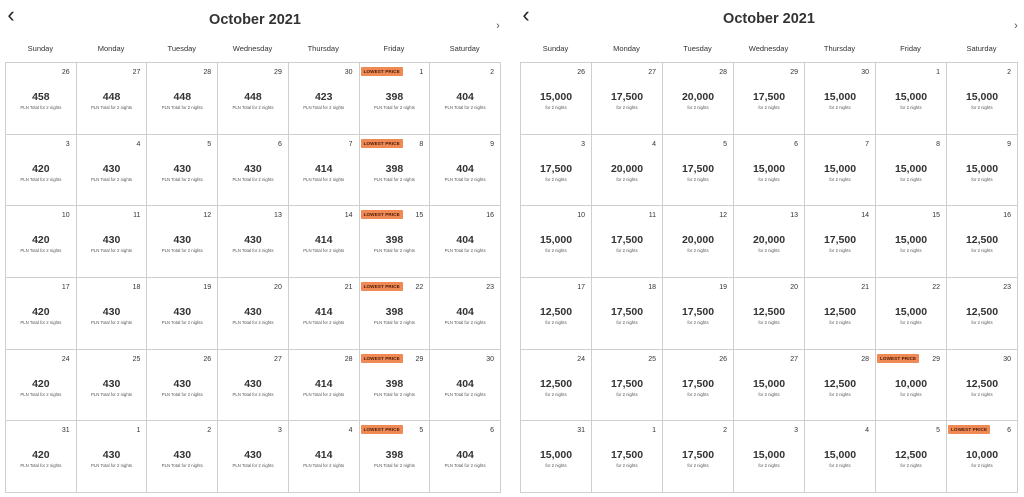  I want to click on calendar-day-cell: LOWEST PRICE 29 10,000 for 2 nights, so click(911, 385).